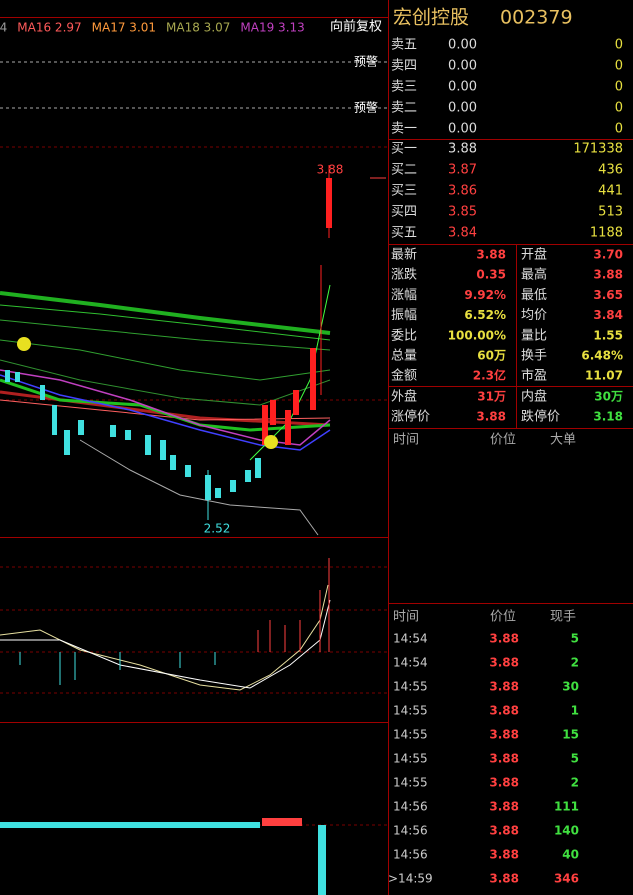 This screenshot has height=895, width=633. I want to click on book-volume: 171338, so click(598, 149).